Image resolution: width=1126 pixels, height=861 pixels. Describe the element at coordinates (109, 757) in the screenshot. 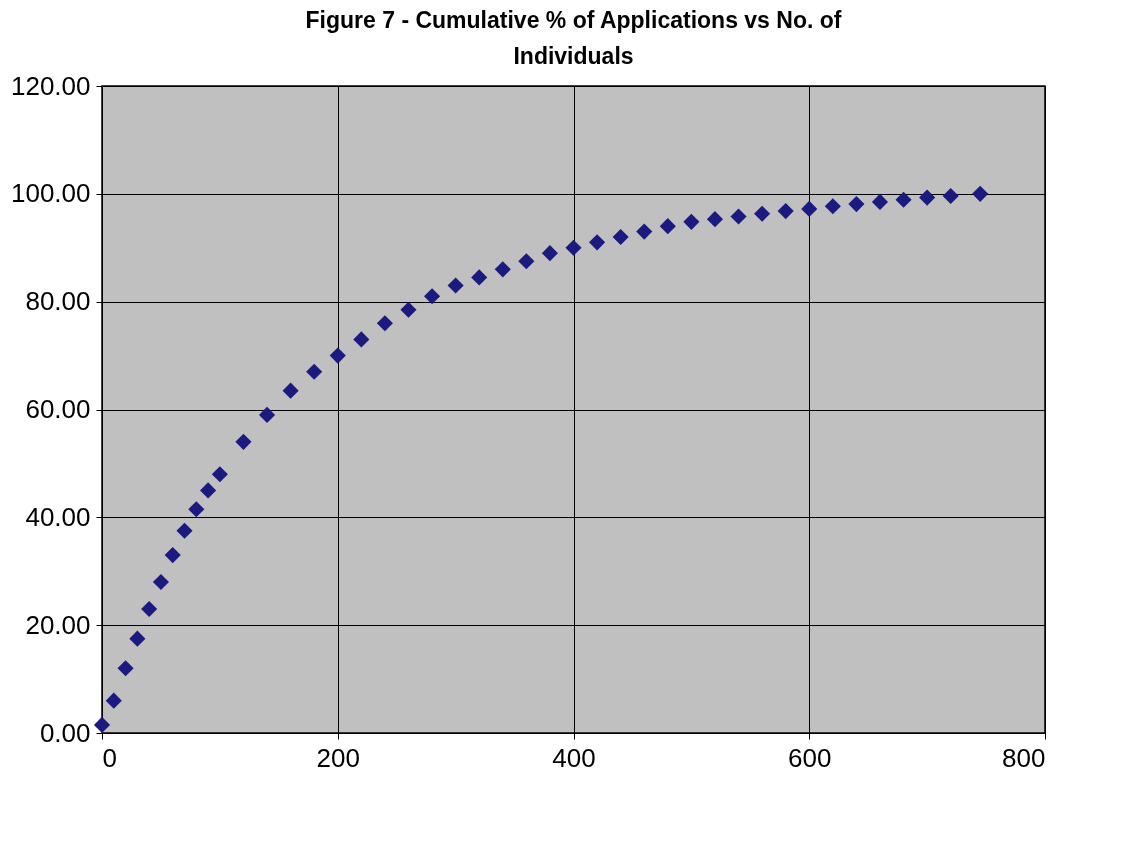

I see `x-tick-label: 0` at that location.